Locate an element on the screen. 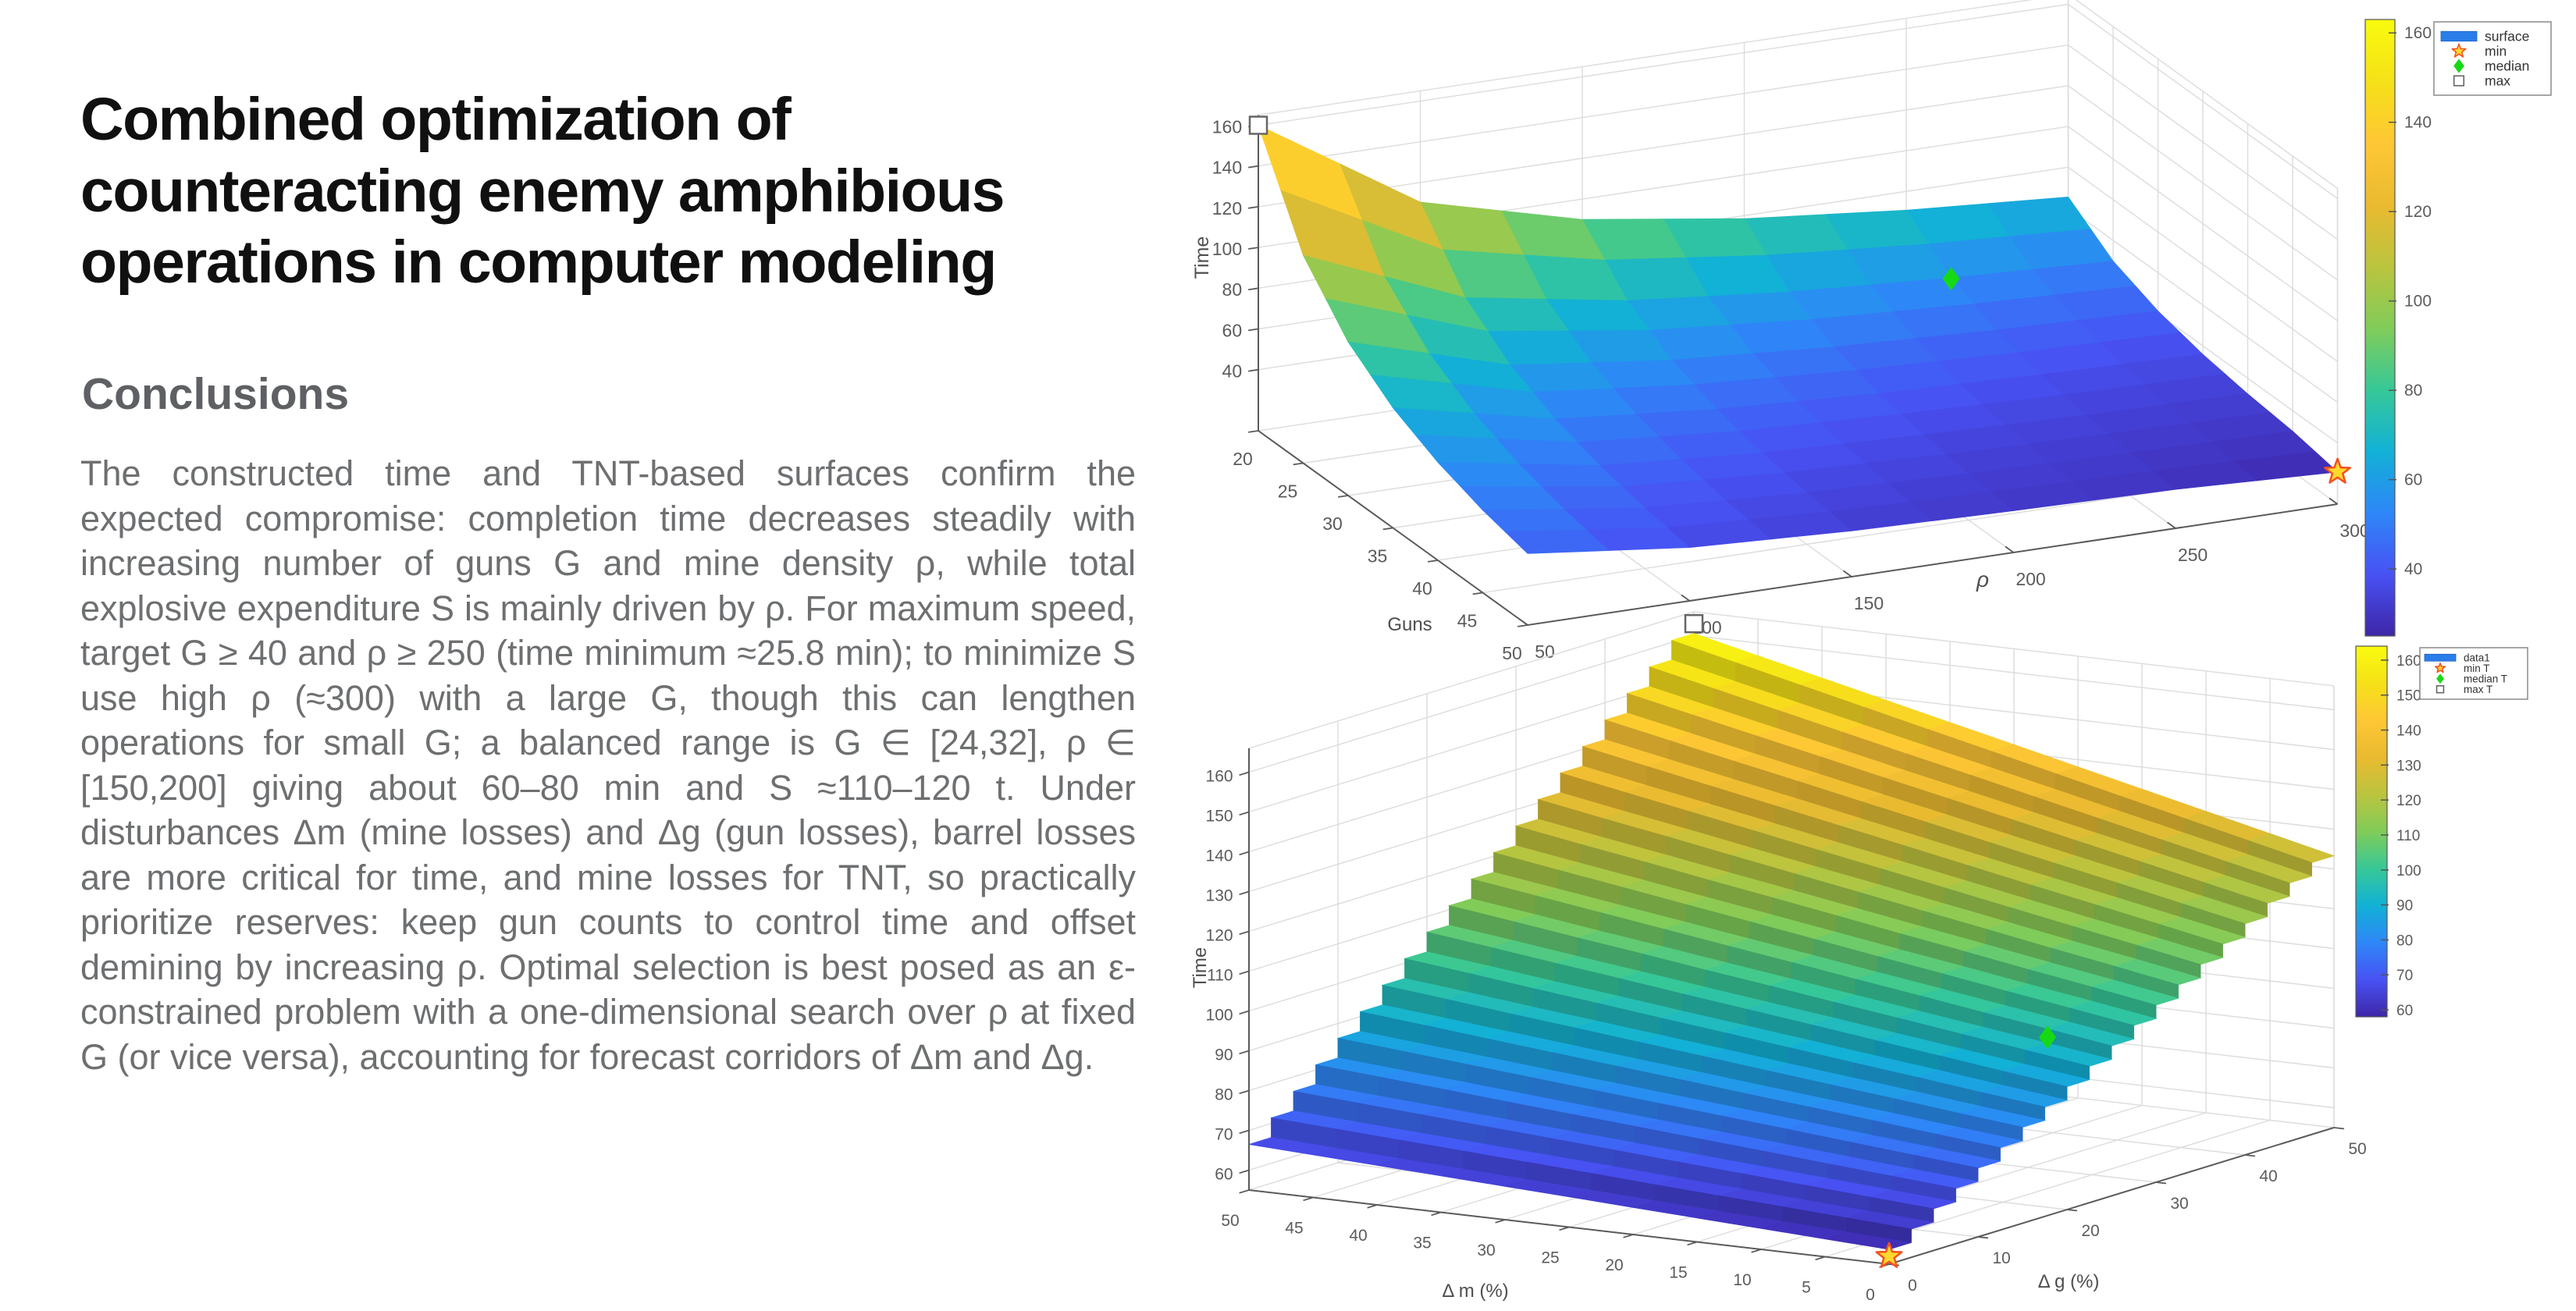 This screenshot has width=2576, height=1311. bottom-square-marker is located at coordinates (1694, 624).